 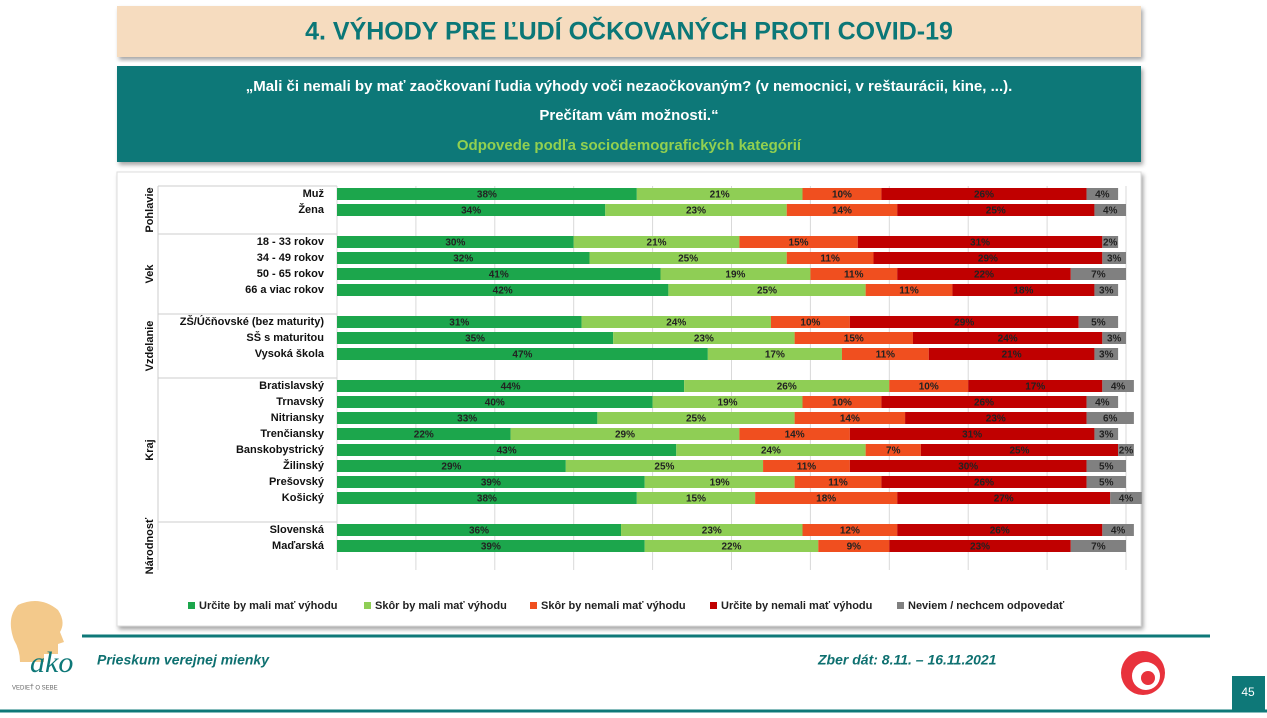 I want to click on category-label: 50 - 65 rokov, so click(x=291, y=274).